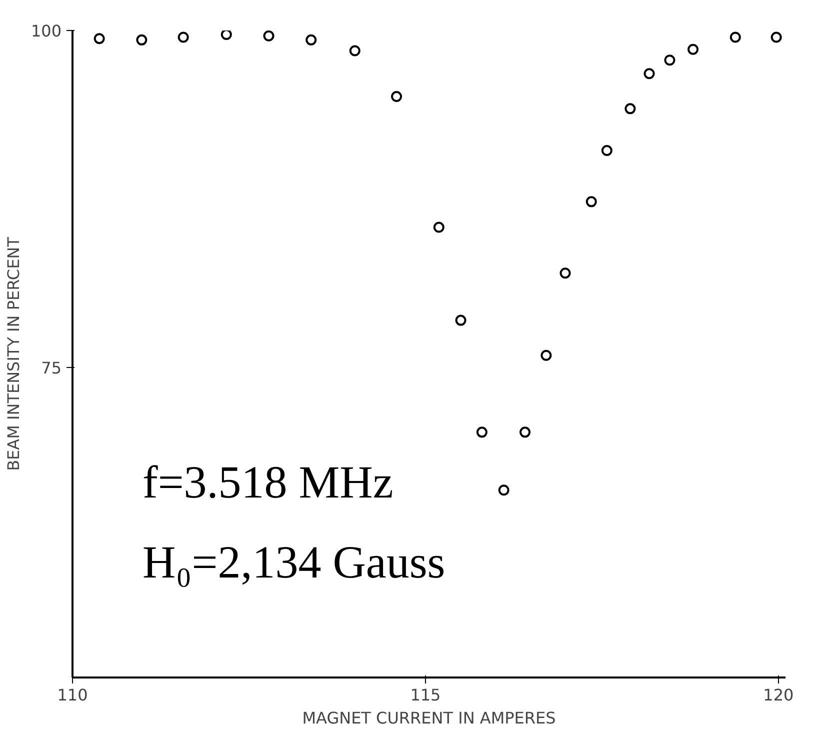 This screenshot has width=825, height=737. What do you see at coordinates (51, 368) in the screenshot?
I see `y-tick-label: 75` at bounding box center [51, 368].